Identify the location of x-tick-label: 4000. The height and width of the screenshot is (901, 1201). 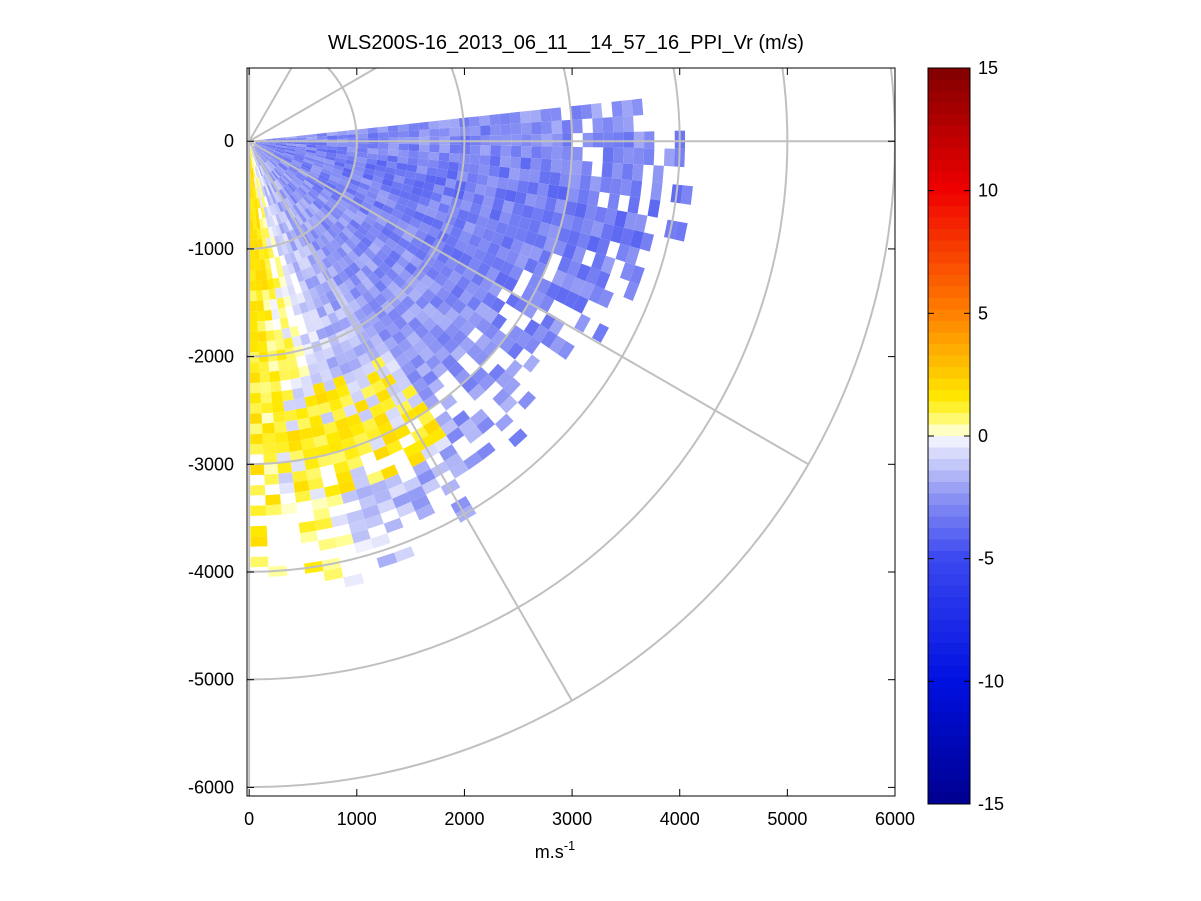
(680, 819).